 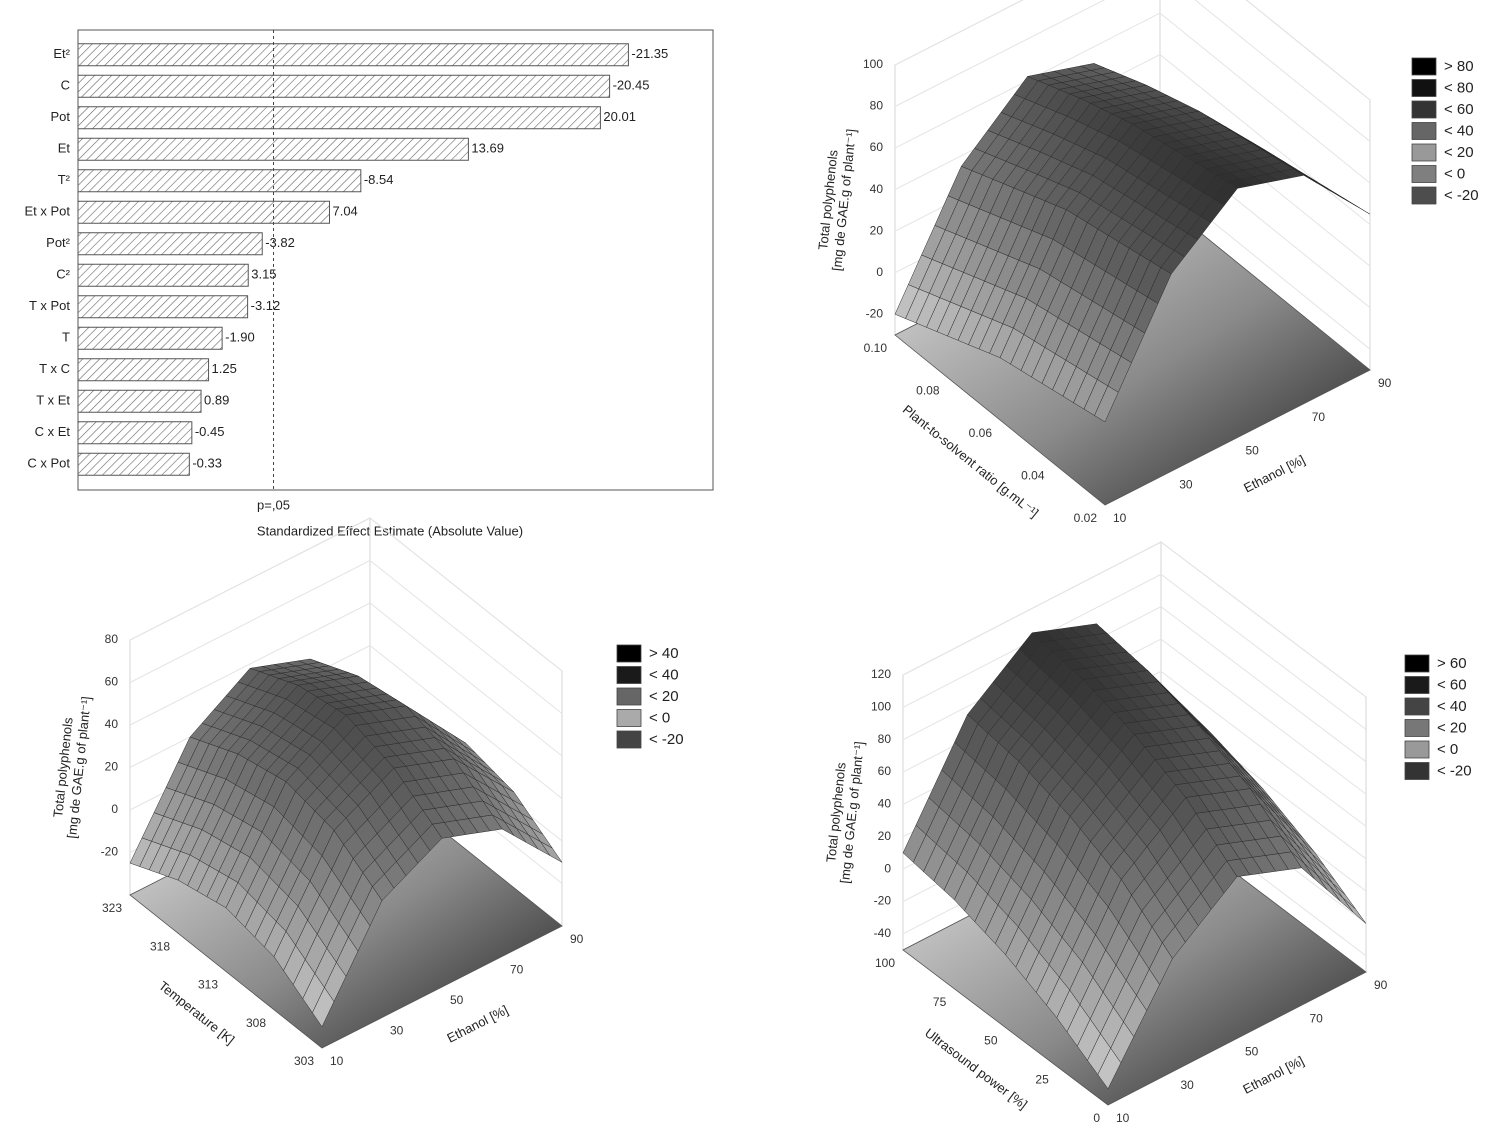 What do you see at coordinates (1459, 66) in the screenshot?
I see `legend-label: > 80` at bounding box center [1459, 66].